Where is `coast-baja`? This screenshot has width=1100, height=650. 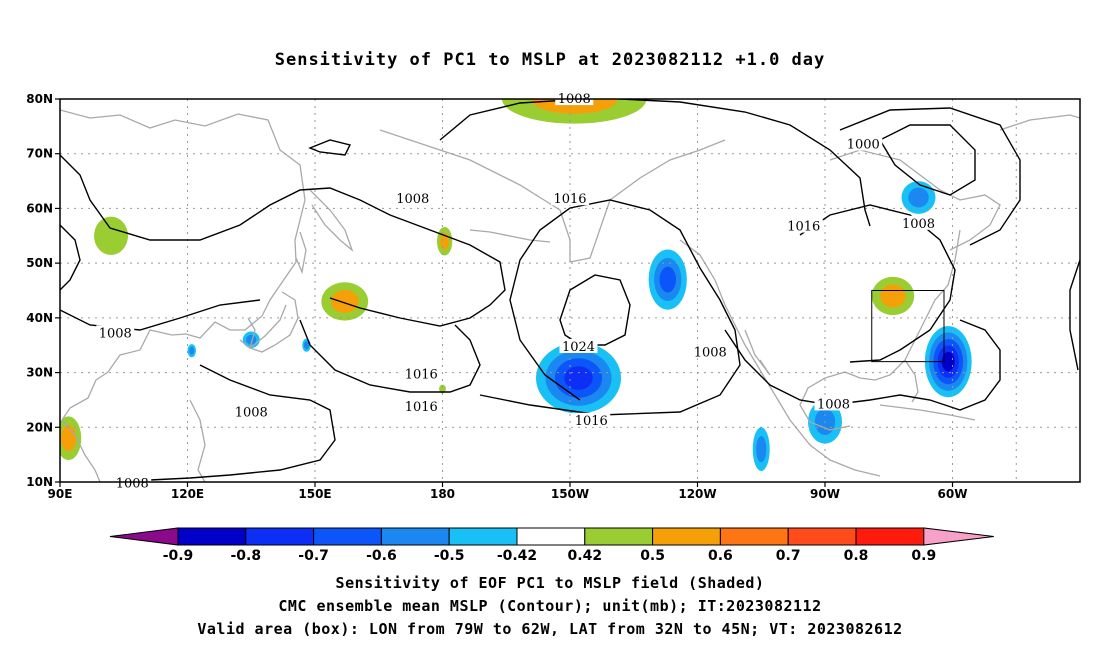
coast-baja is located at coordinates (757, 352).